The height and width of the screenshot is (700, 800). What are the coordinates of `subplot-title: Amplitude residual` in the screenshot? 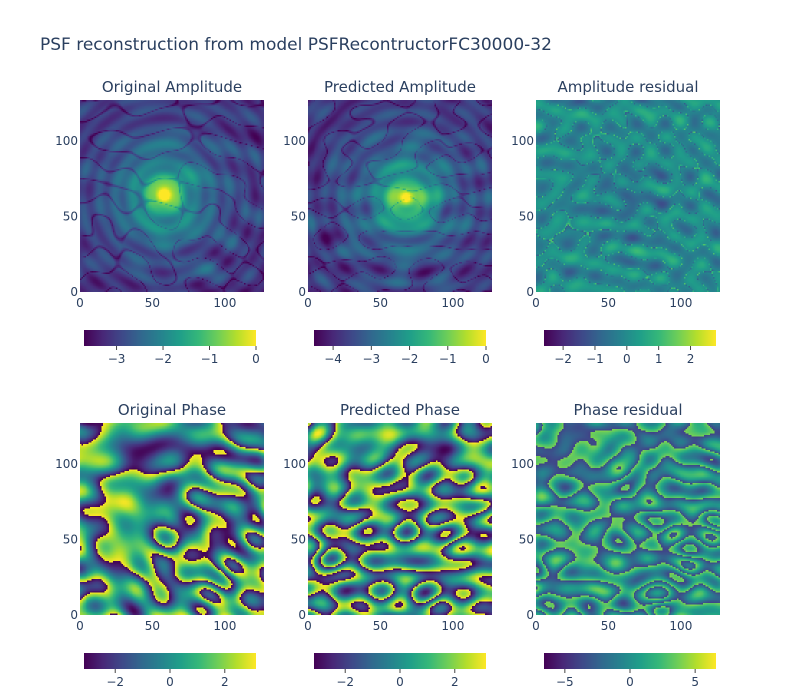 It's located at (627, 87).